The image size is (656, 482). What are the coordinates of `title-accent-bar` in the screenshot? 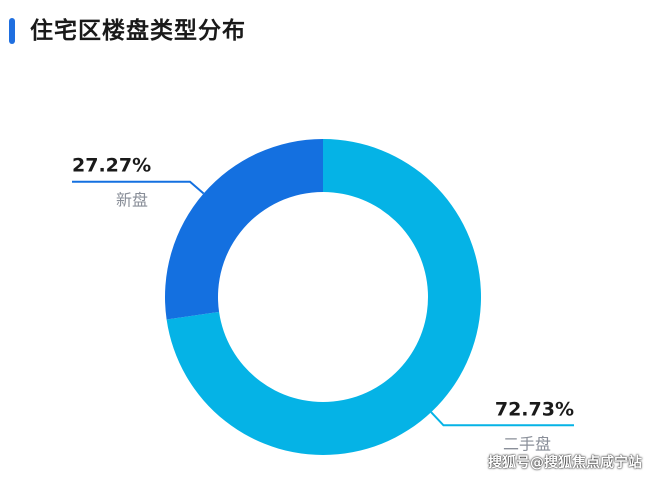 It's located at (12, 31).